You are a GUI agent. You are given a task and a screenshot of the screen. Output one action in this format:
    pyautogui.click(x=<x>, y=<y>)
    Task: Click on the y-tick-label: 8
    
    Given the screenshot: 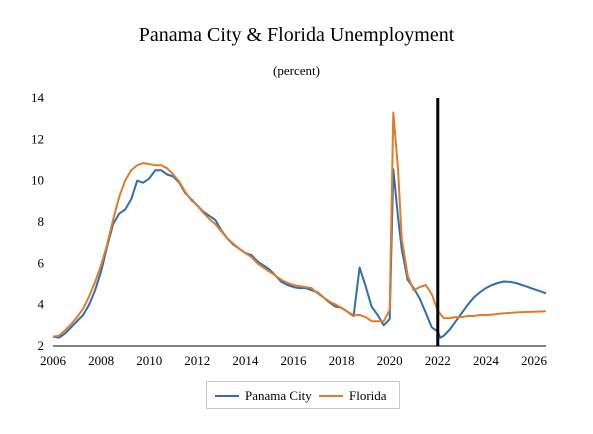 What is the action you would take?
    pyautogui.click(x=41, y=221)
    